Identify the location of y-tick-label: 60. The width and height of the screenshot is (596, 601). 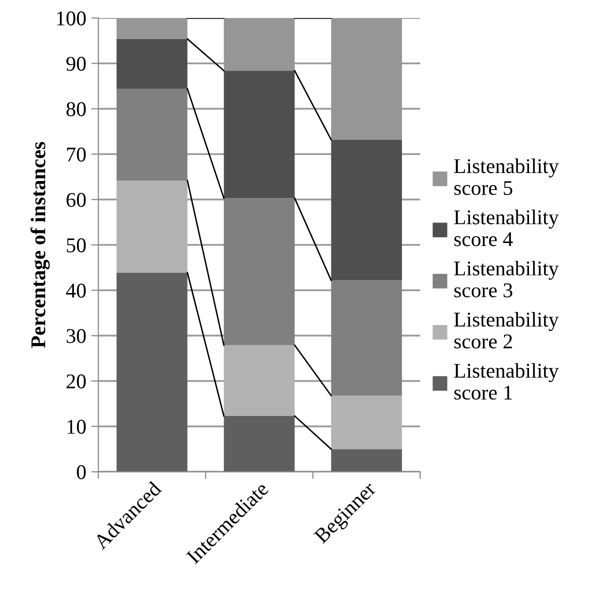
(76, 199).